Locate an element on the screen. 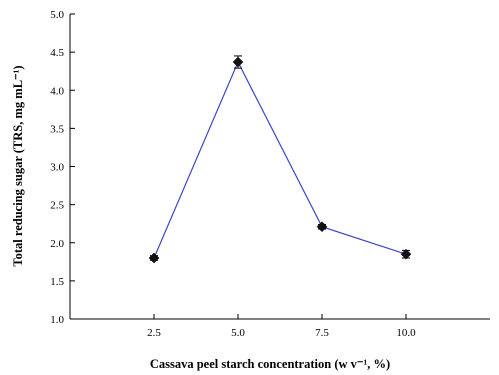  y-tick-label: 2.0 is located at coordinates (57, 244).